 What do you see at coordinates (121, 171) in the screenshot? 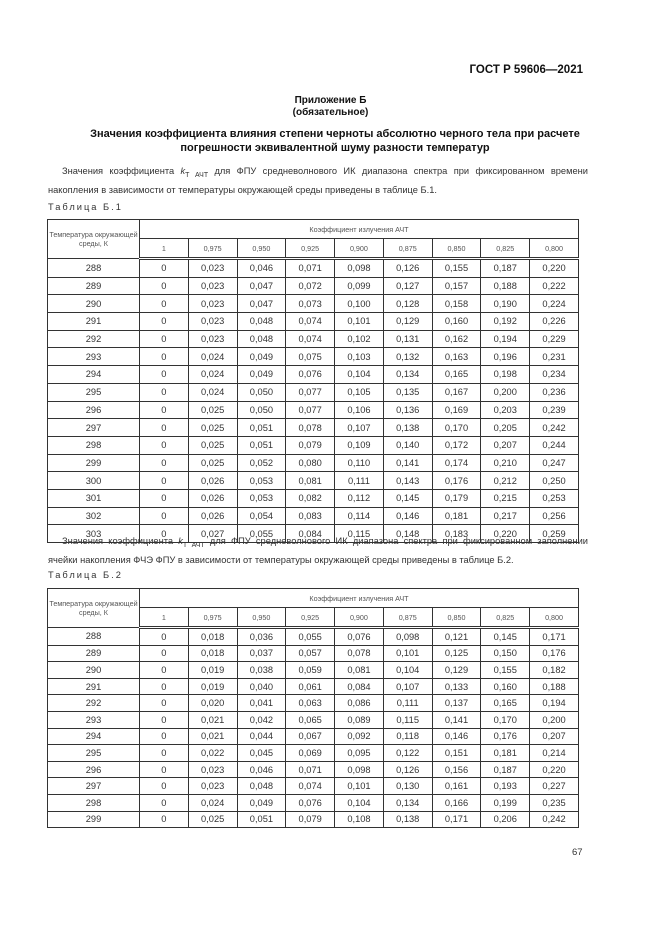
I see `paragraph-text: Значения коэффициента` at bounding box center [121, 171].